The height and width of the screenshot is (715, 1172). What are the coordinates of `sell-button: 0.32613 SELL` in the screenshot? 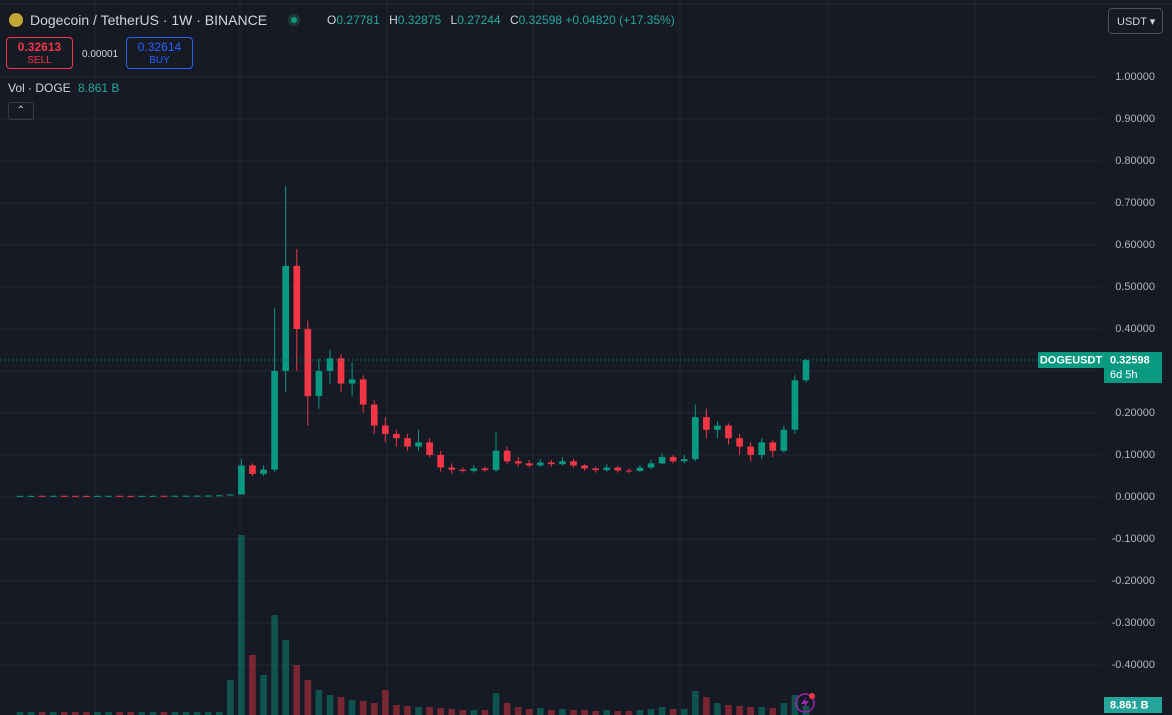 It's located at (39, 53).